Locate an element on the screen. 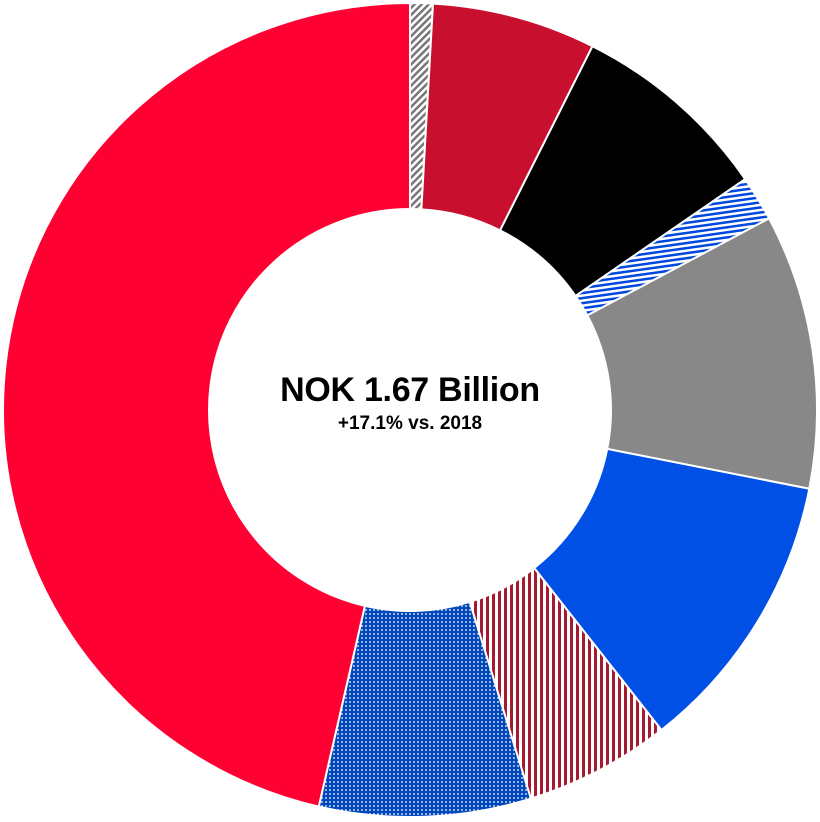 The width and height of the screenshot is (820, 822). chart-total-value: NOK 1.67 Billion is located at coordinates (410, 390).